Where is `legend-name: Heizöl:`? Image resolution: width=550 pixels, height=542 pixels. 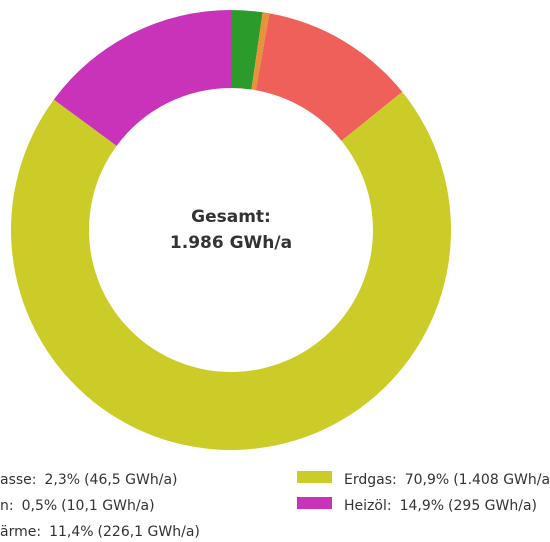 legend-name: Heizöl: is located at coordinates (368, 506).